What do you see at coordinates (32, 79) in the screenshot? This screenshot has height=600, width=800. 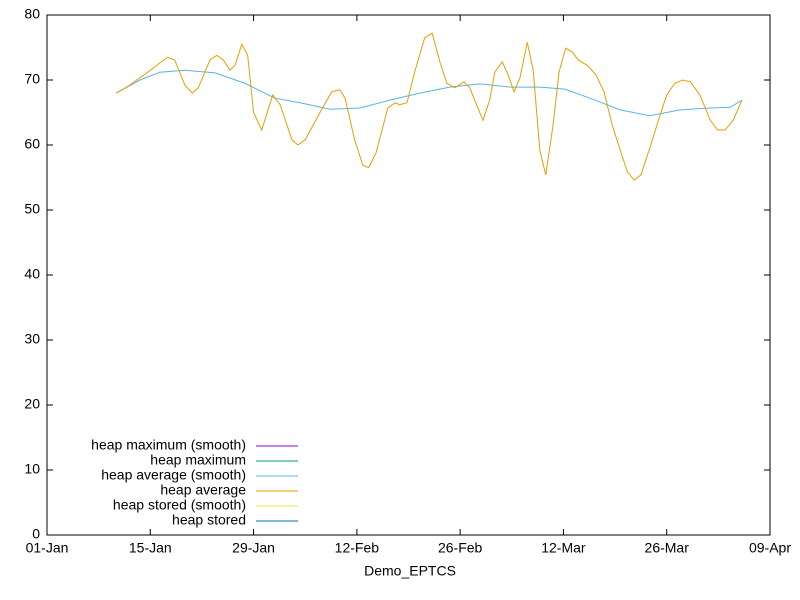 I see `y-tick-label: 70` at bounding box center [32, 79].